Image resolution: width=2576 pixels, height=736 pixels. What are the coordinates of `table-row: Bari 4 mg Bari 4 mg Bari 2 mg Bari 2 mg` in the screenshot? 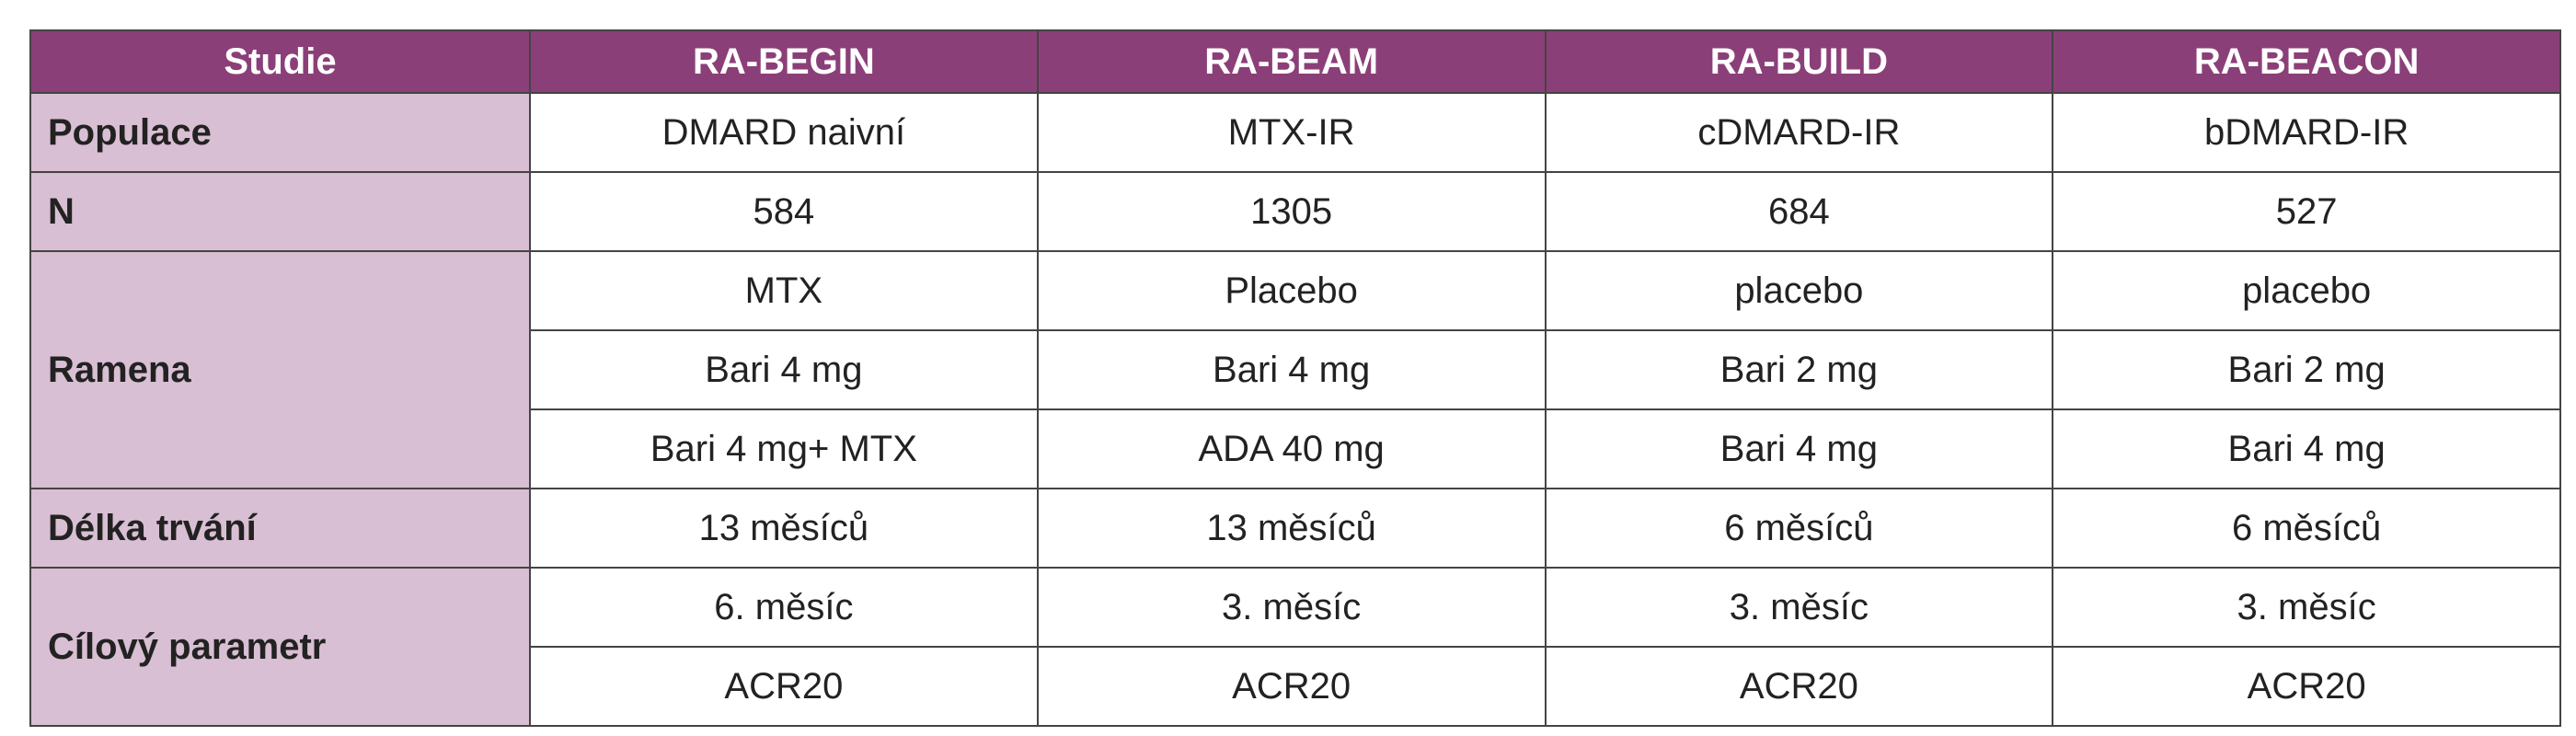 It's located at (1295, 369).